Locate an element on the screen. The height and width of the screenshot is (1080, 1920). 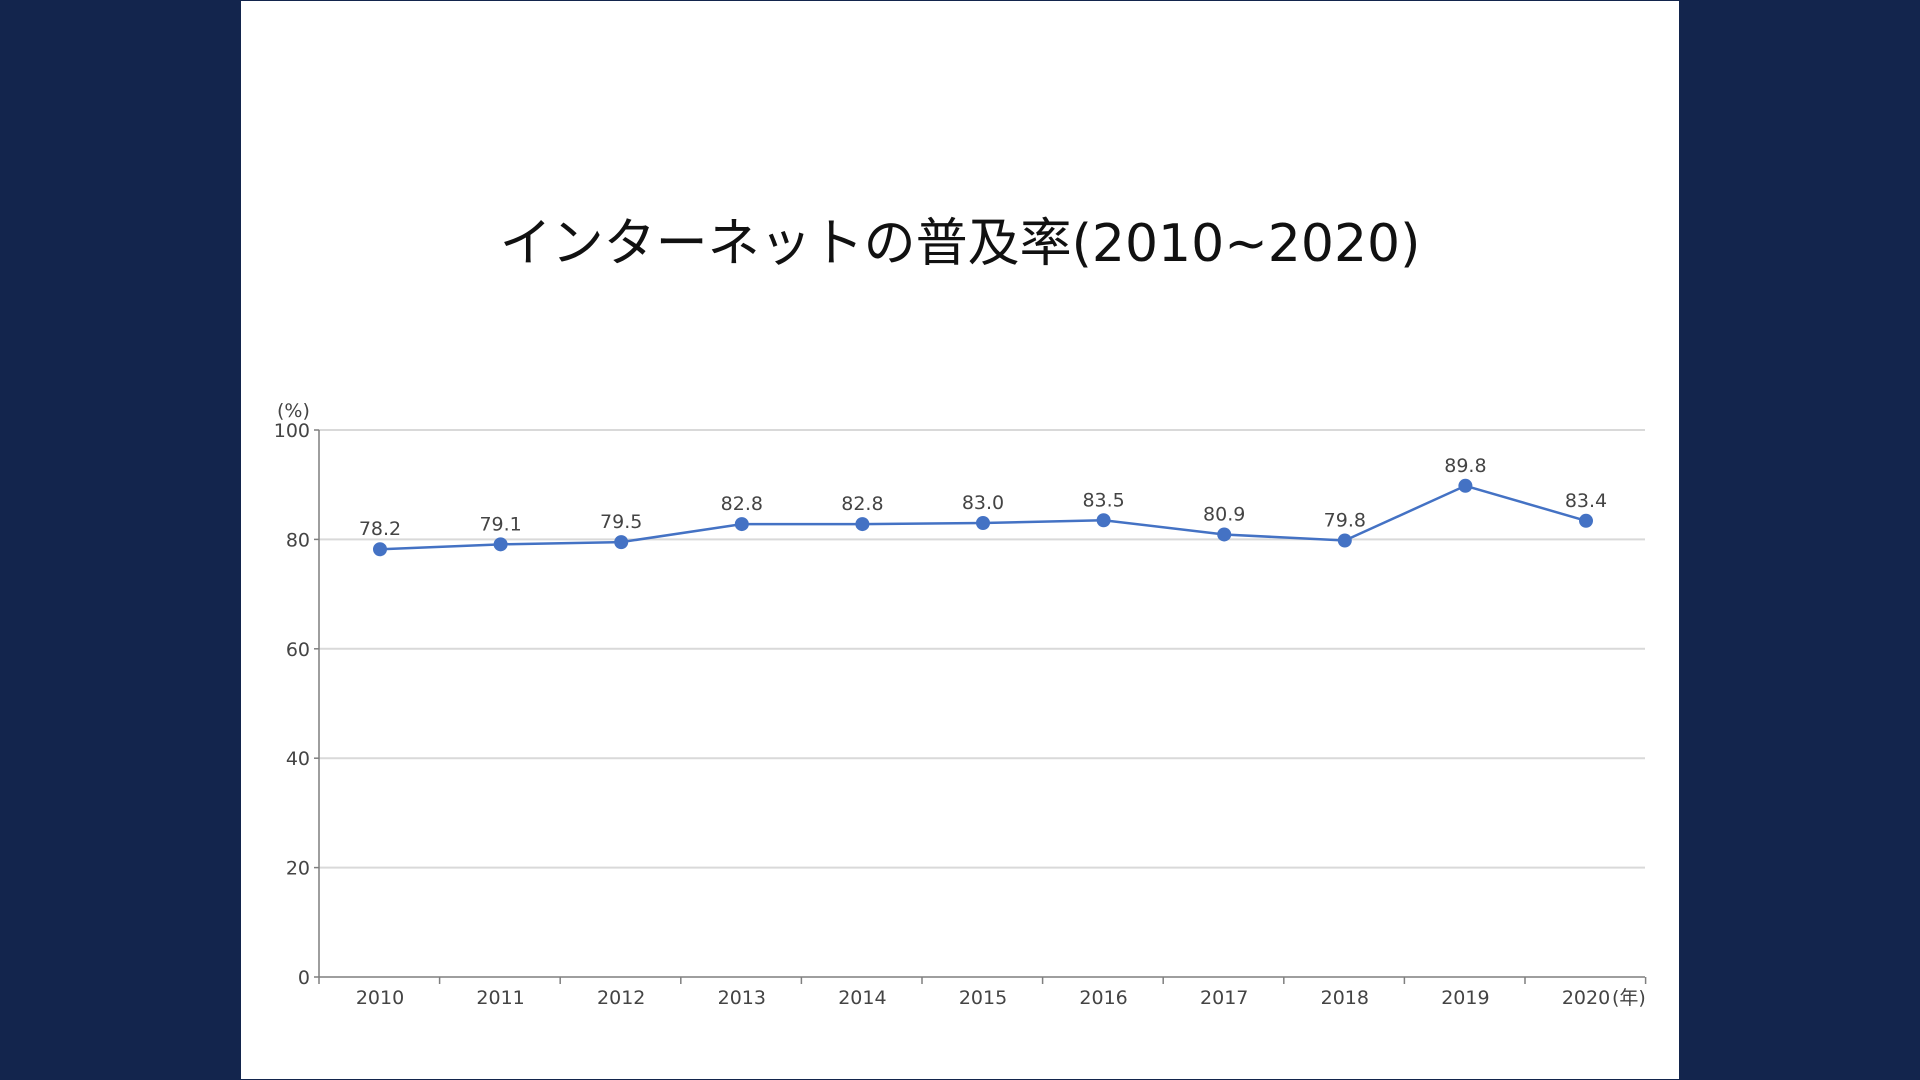
y-tick-label: 80 is located at coordinates (298, 540).